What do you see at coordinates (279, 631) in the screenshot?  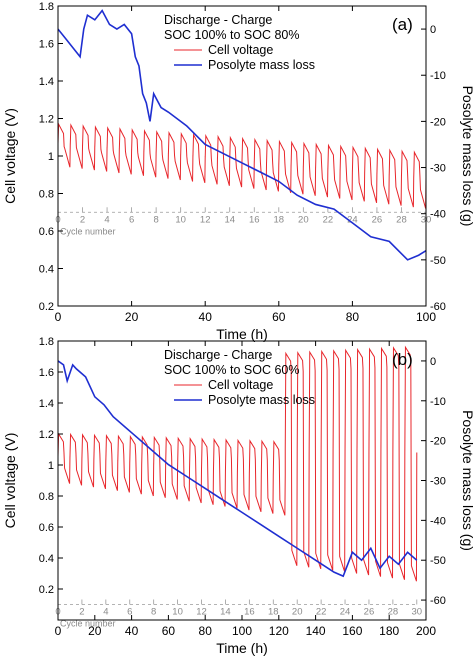 I see `x-tick-label: 120` at bounding box center [279, 631].